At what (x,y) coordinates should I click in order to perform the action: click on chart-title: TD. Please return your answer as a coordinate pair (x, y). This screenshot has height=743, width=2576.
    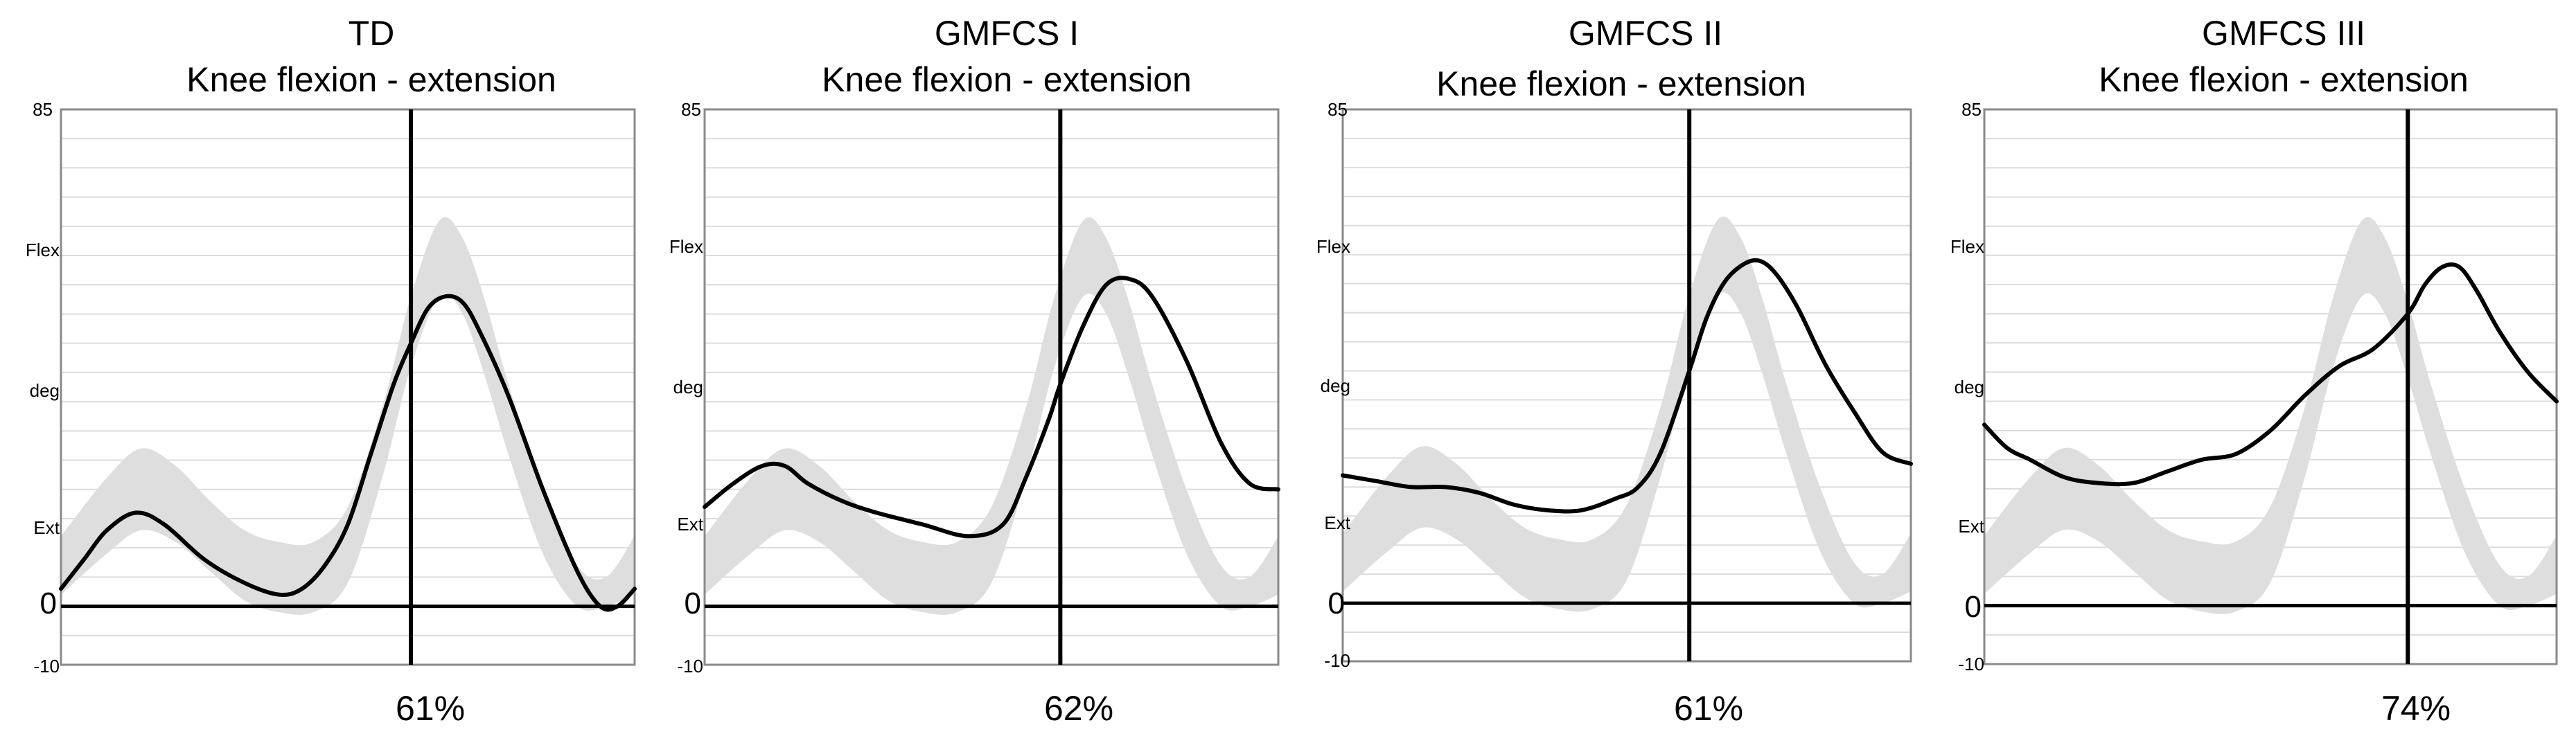
    Looking at the image, I should click on (372, 33).